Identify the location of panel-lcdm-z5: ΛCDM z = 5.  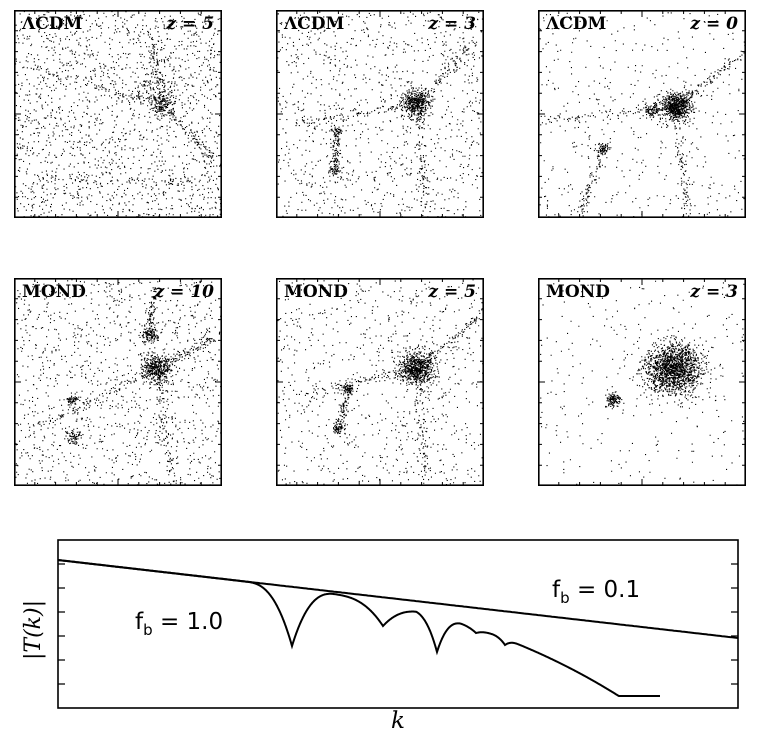
(118, 114).